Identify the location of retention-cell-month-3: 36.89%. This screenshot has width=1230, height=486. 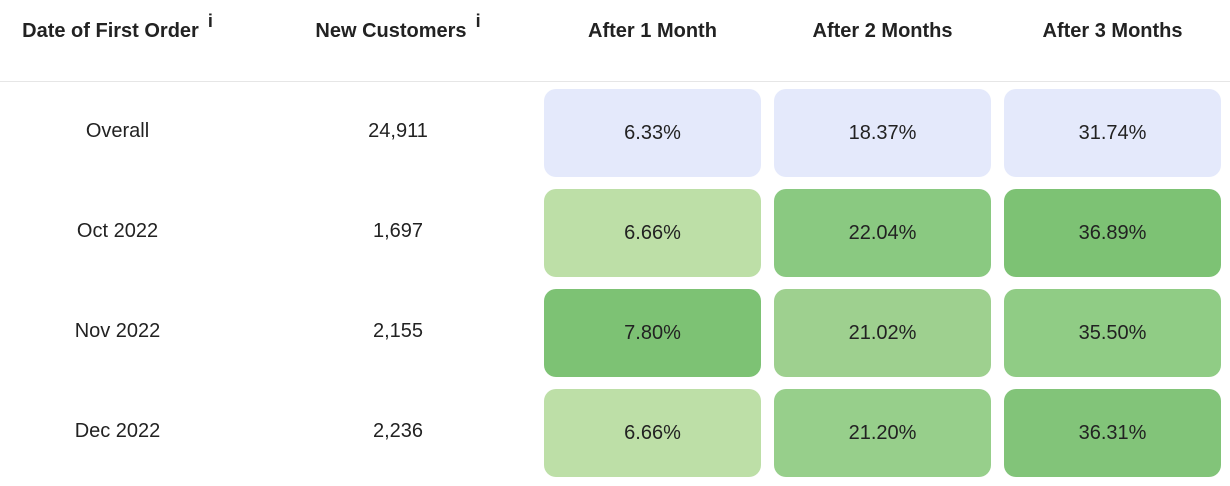
(1112, 233).